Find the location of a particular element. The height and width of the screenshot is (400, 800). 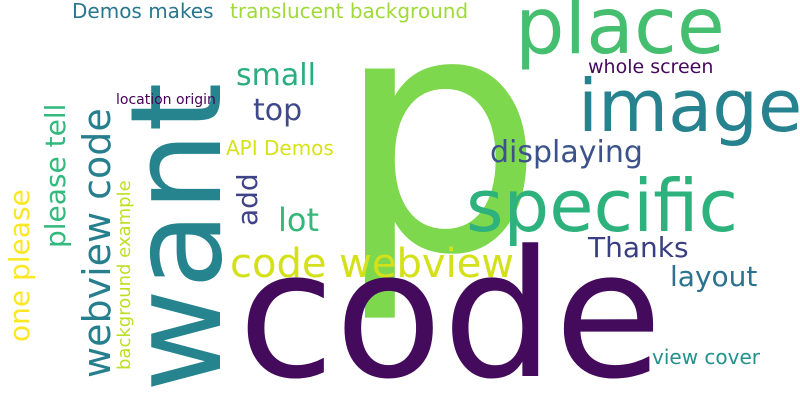

word-place: place is located at coordinates (620, 36).